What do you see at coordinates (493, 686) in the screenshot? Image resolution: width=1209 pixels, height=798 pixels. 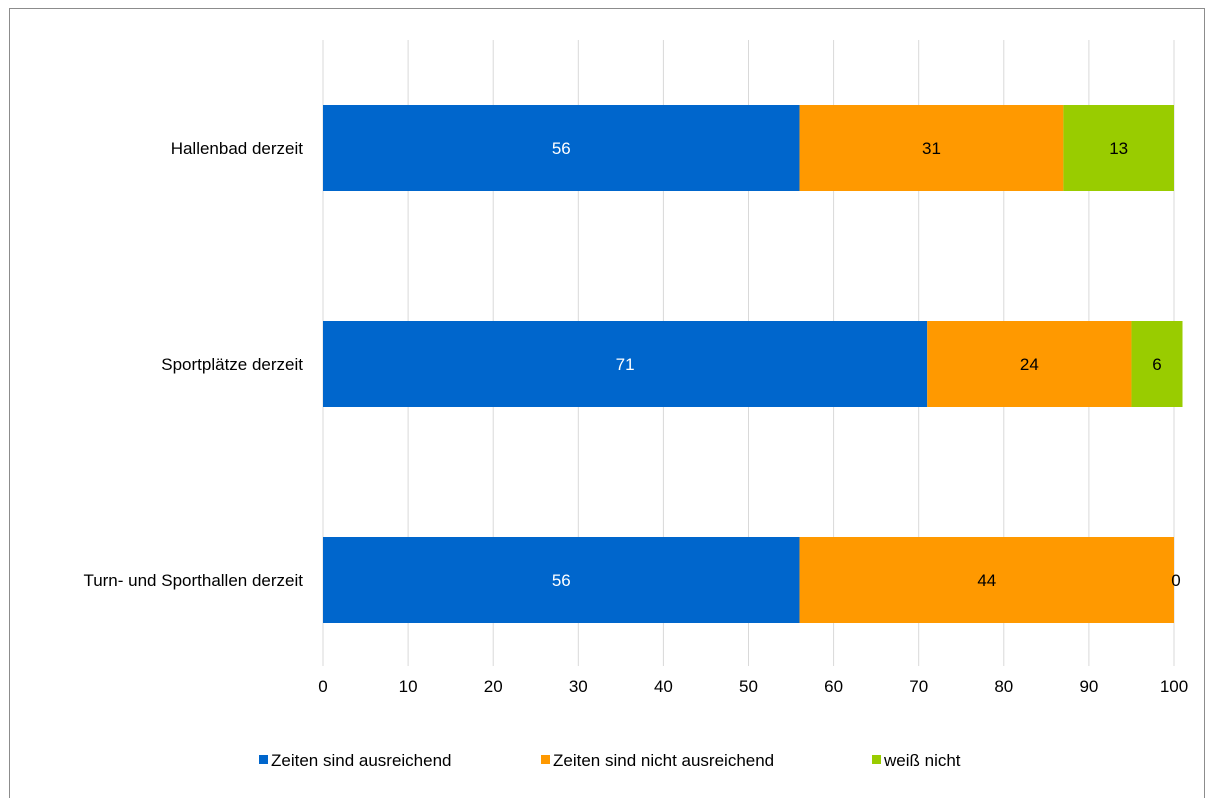 I see `x-tick-label-20: 20` at bounding box center [493, 686].